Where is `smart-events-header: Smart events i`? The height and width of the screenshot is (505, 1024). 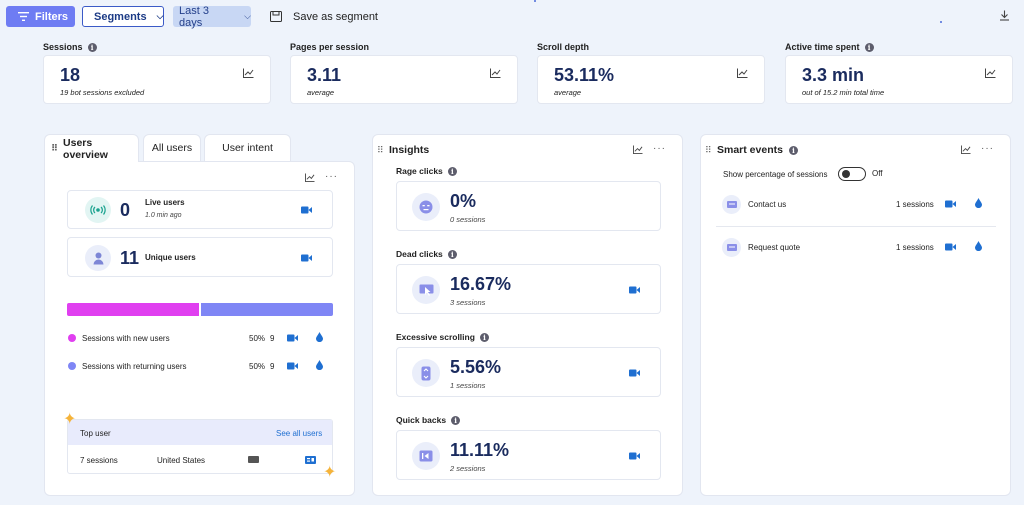 smart-events-header: Smart events i is located at coordinates (757, 150).